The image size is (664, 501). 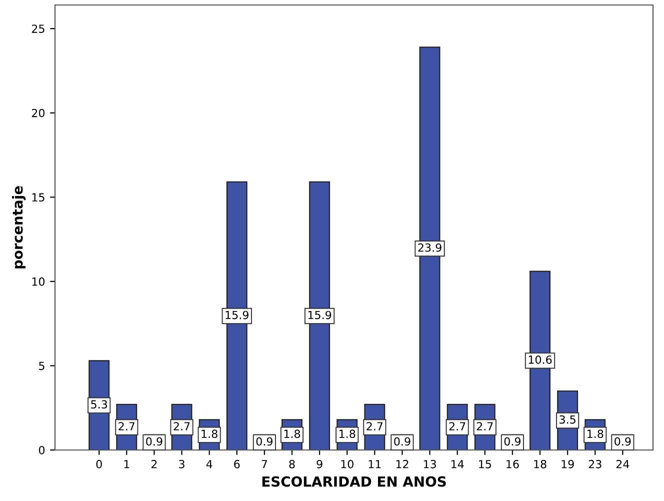 I want to click on x-tick-label: 12, so click(x=402, y=464).